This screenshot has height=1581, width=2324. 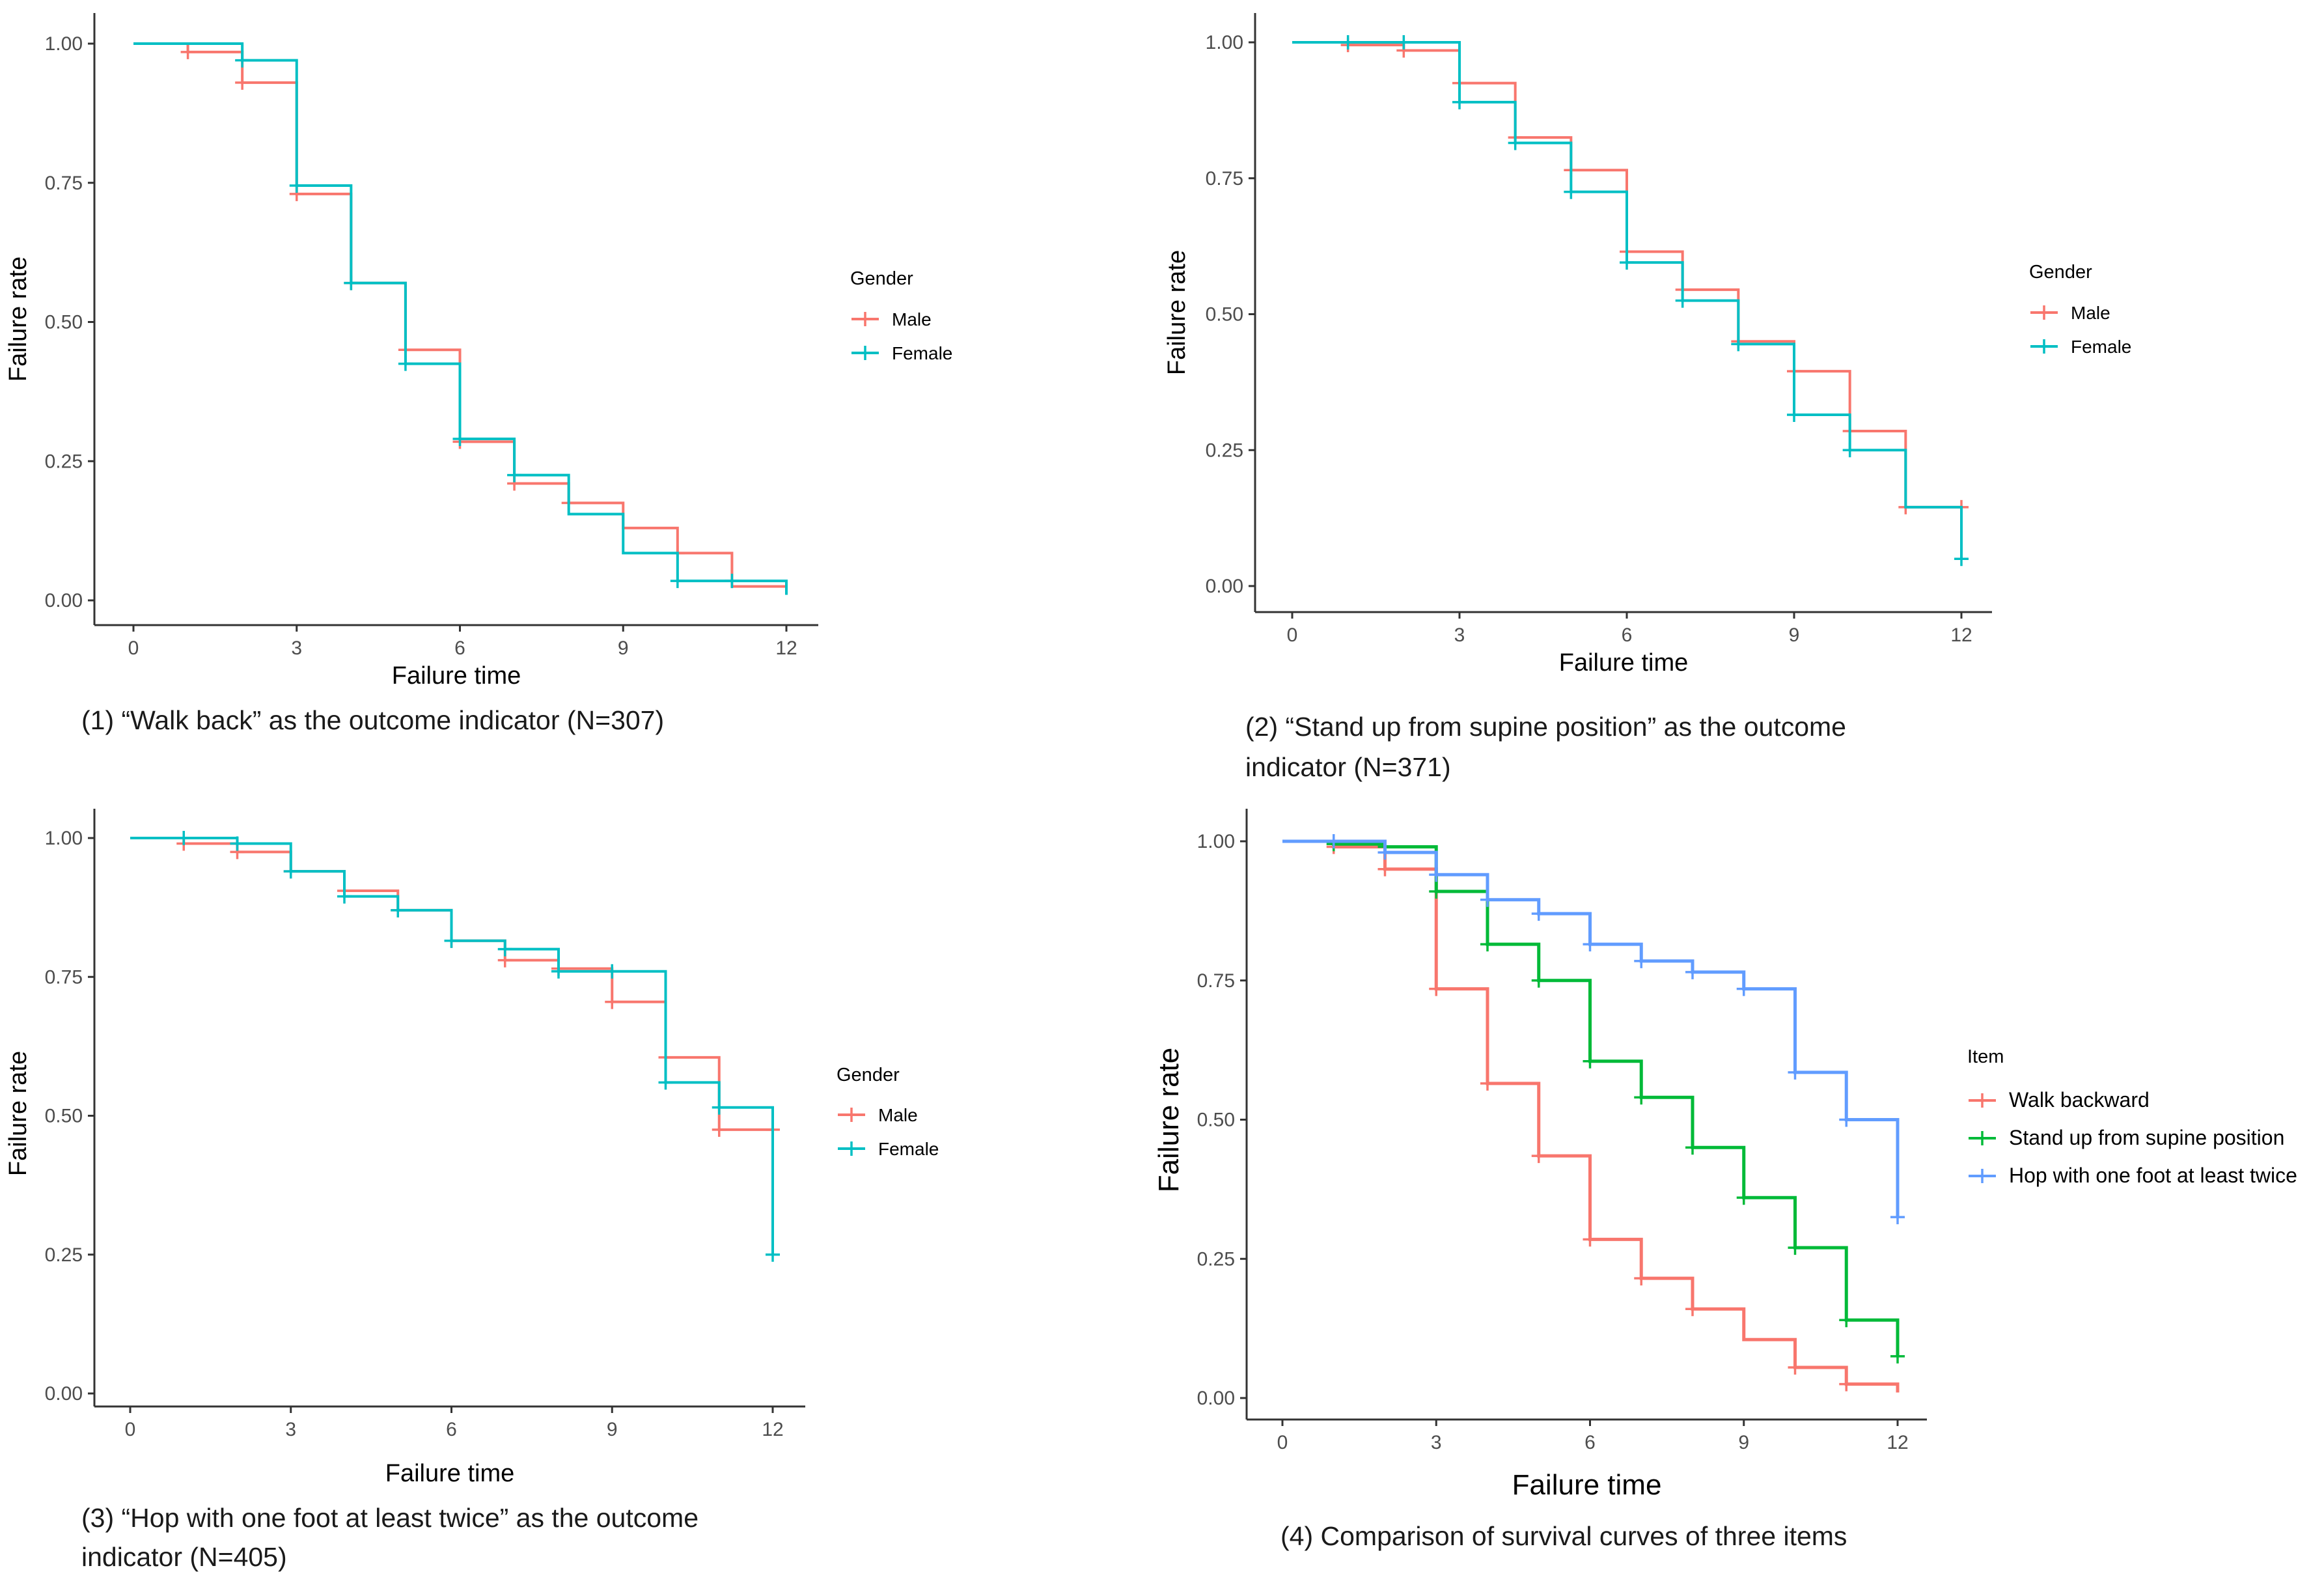 I want to click on legend-item: Stand up from supine position, so click(x=2126, y=1137).